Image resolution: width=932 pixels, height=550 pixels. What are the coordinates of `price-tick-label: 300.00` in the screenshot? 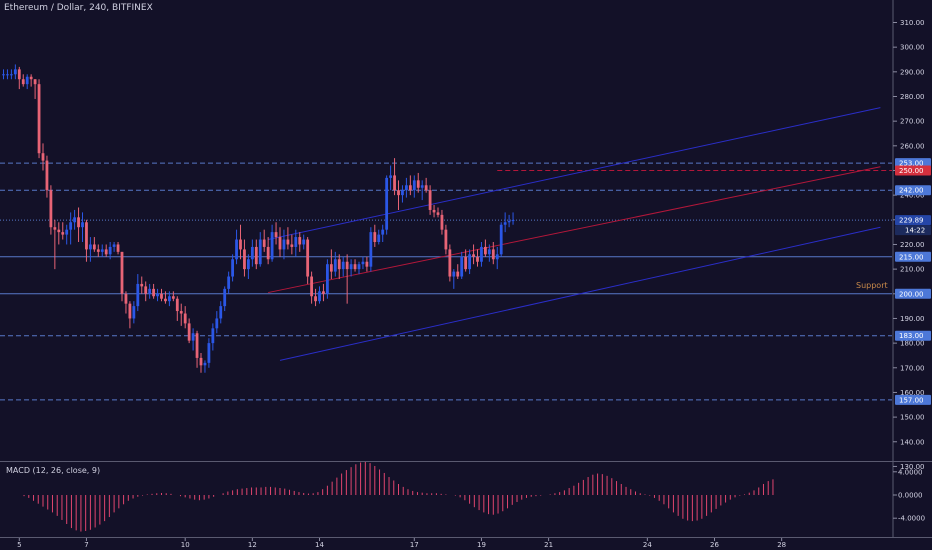 It's located at (912, 48).